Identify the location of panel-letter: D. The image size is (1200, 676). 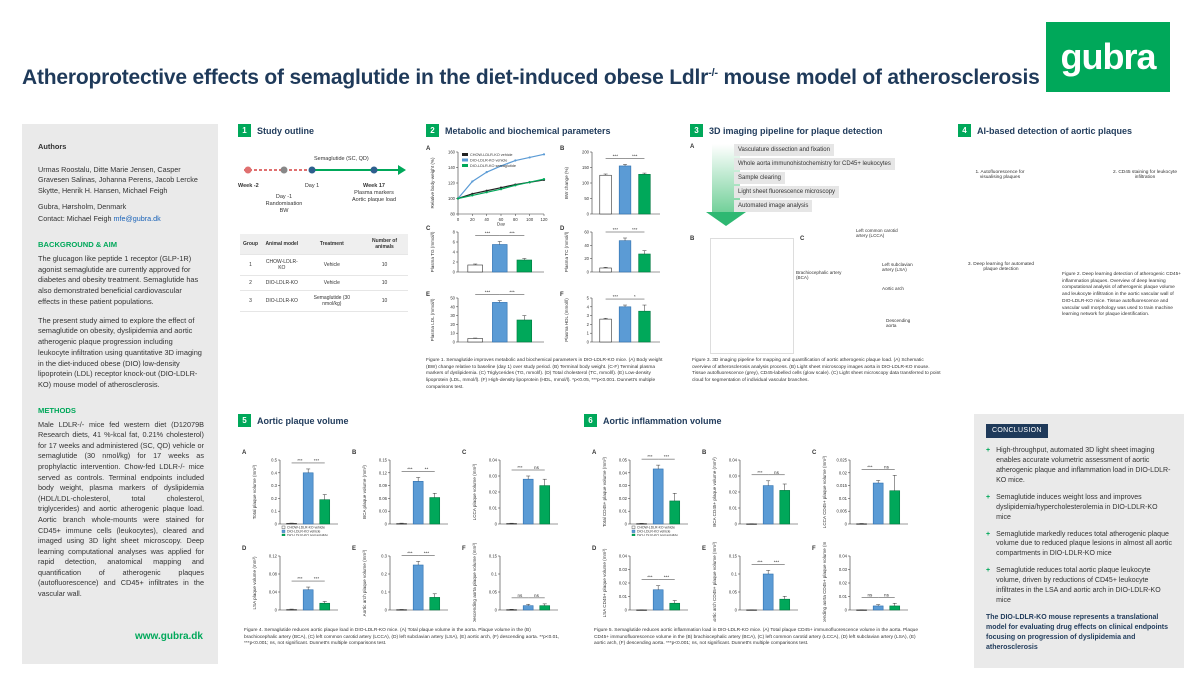
(244, 549).